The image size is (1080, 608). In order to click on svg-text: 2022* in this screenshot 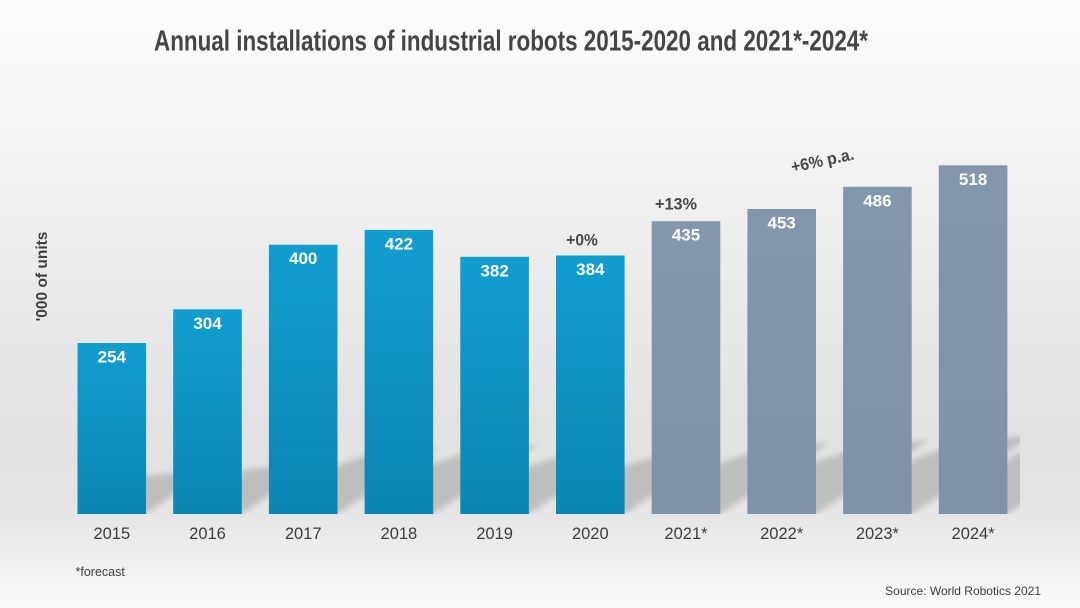, I will do `click(782, 534)`.